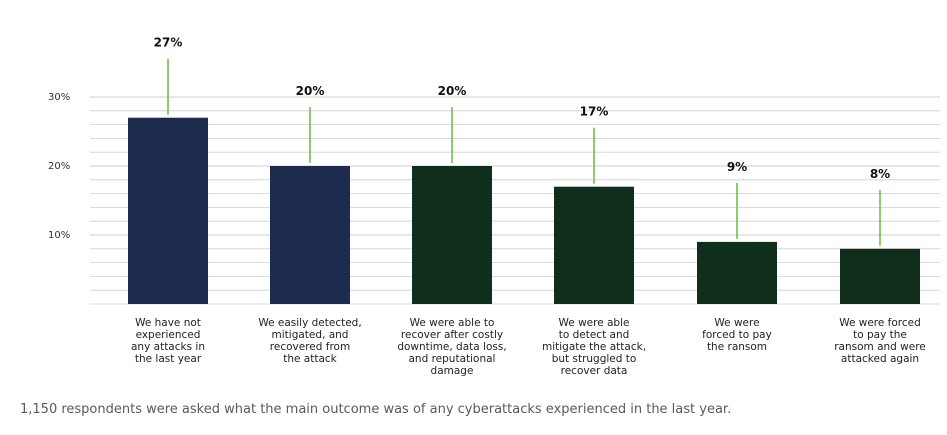 This screenshot has height=435, width=947. What do you see at coordinates (594, 335) in the screenshot?
I see `category-label-line: to detect and` at bounding box center [594, 335].